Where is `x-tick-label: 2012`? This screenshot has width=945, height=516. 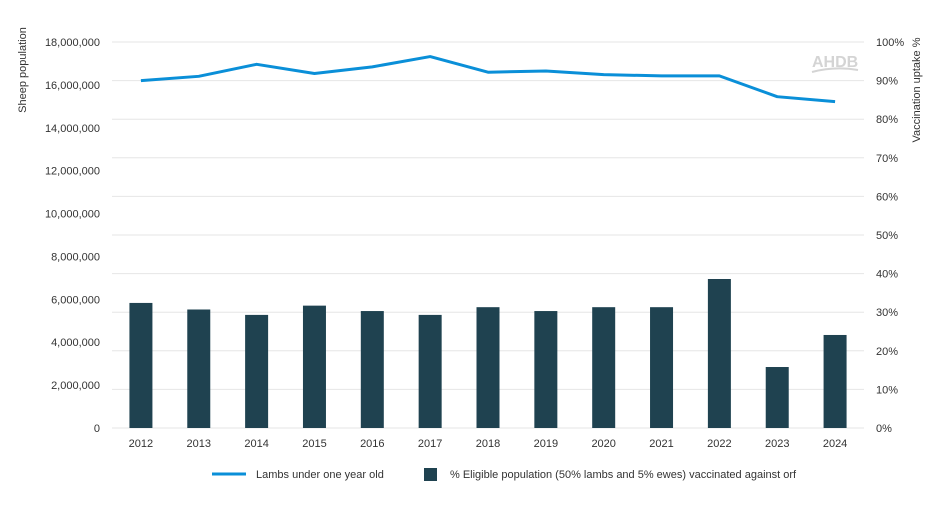
x-tick-label: 2012 is located at coordinates (141, 444).